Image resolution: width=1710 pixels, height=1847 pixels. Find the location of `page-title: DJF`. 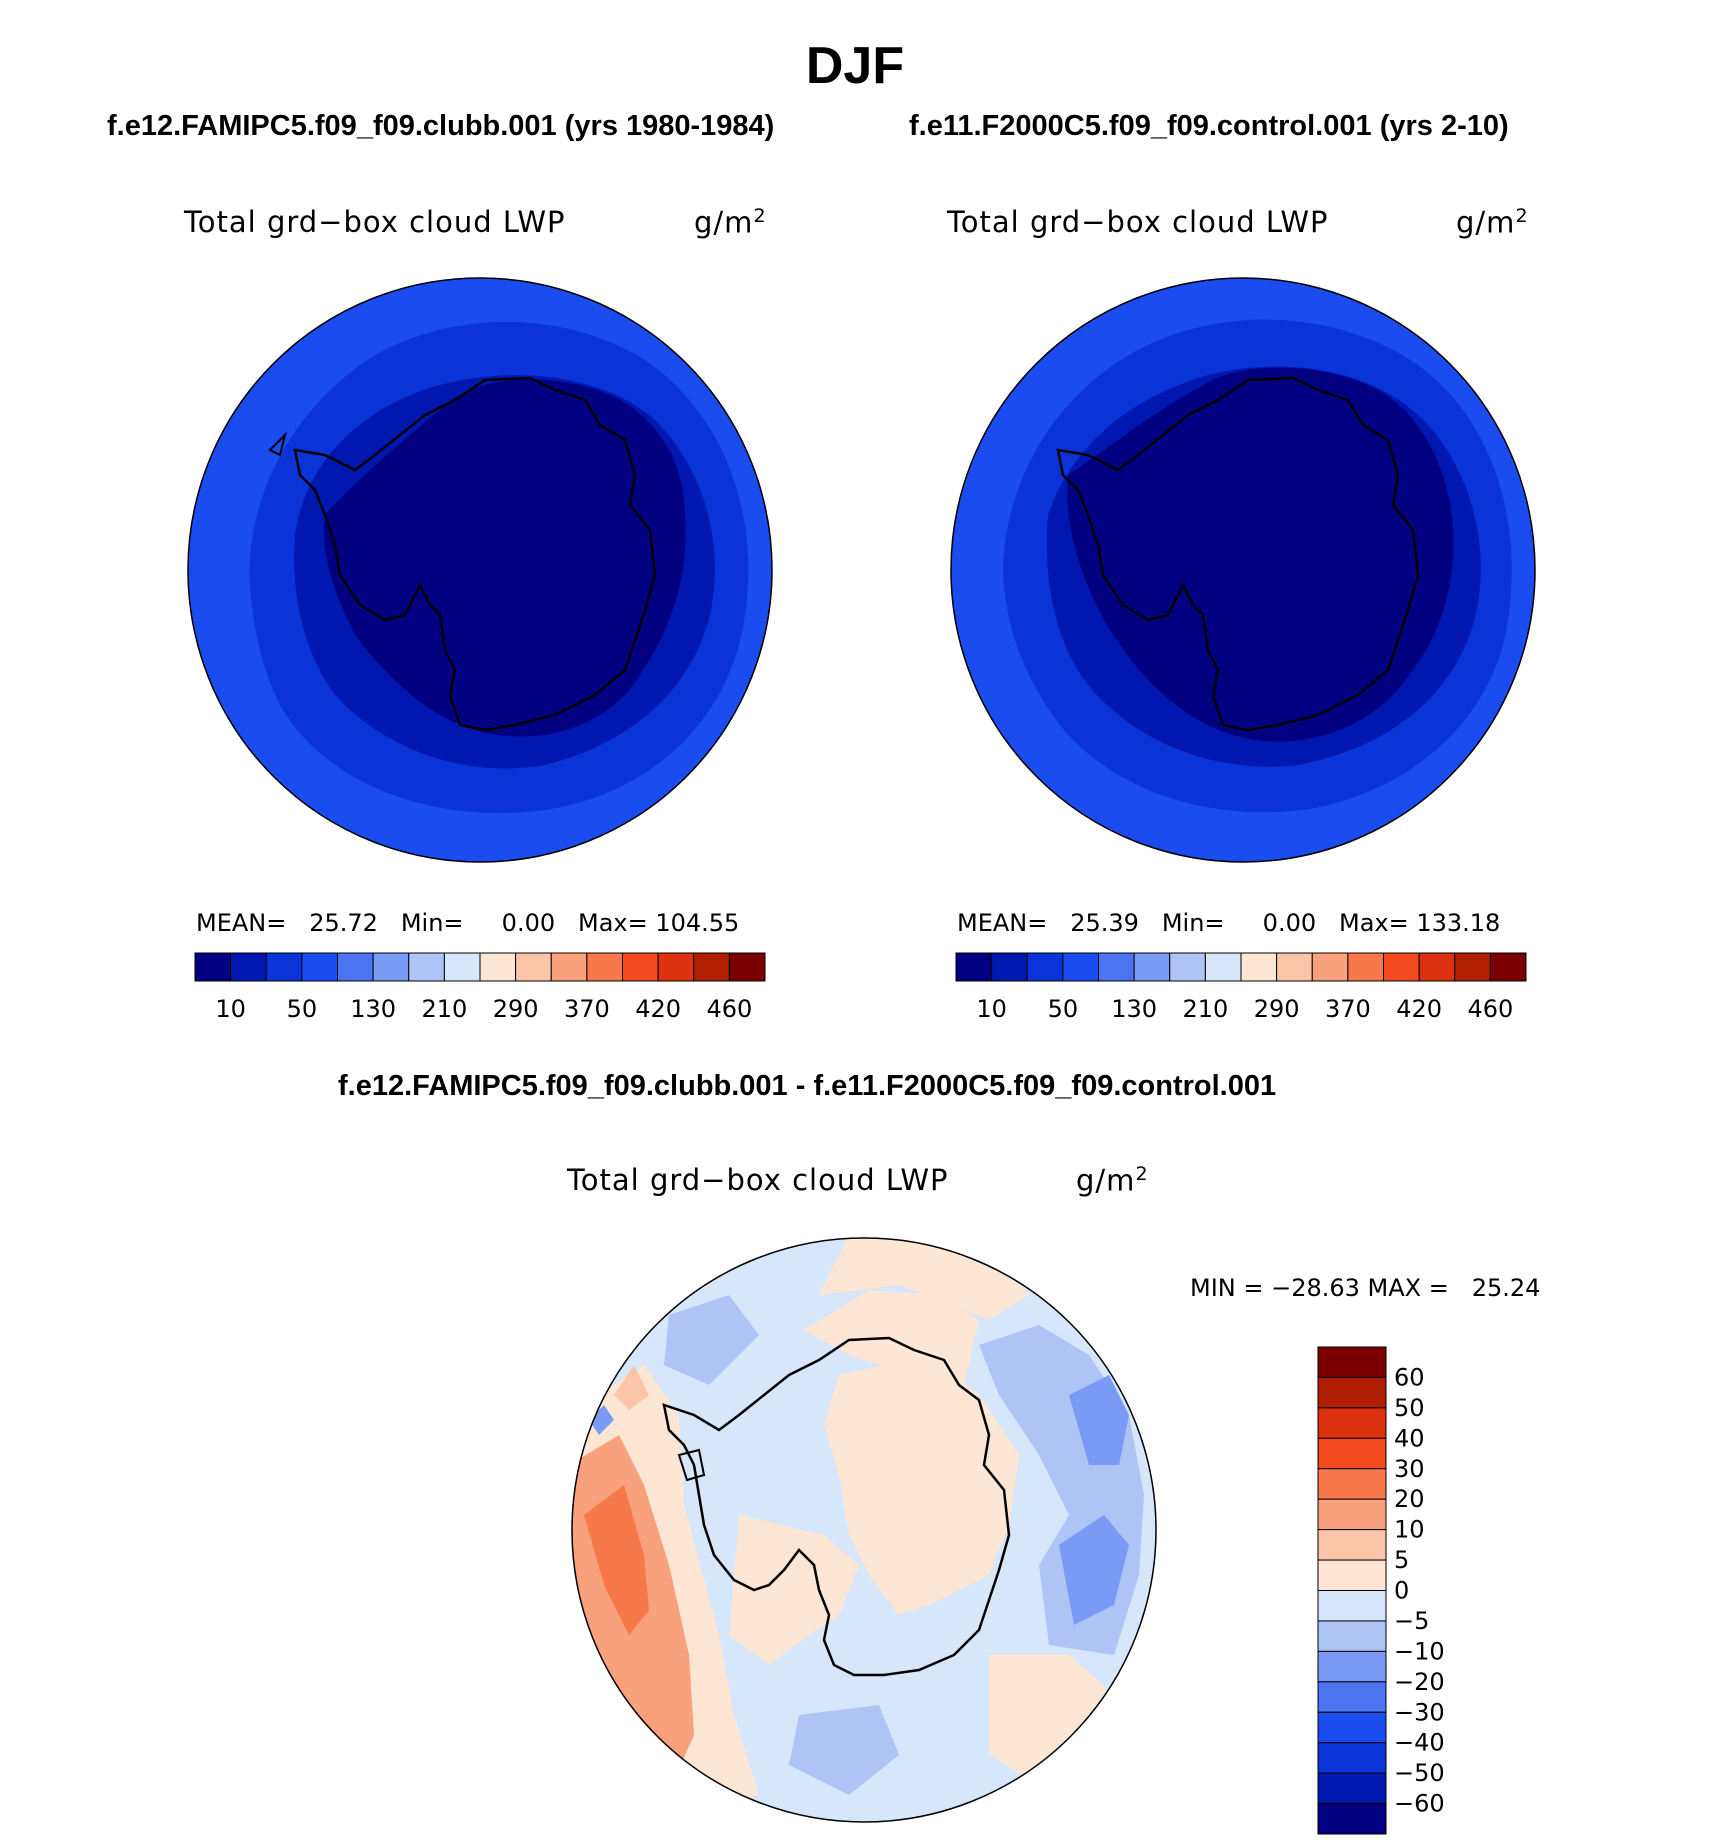

page-title: DJF is located at coordinates (855, 66).